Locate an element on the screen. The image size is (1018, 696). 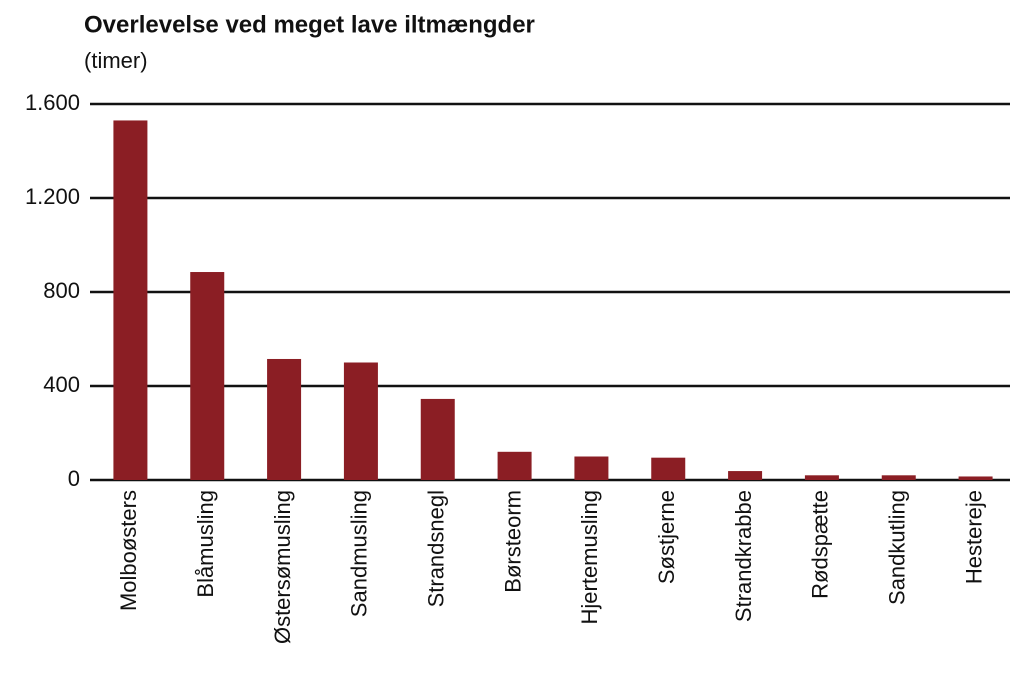
x-tick-label: Rødspætte is located at coordinates (820, 544).